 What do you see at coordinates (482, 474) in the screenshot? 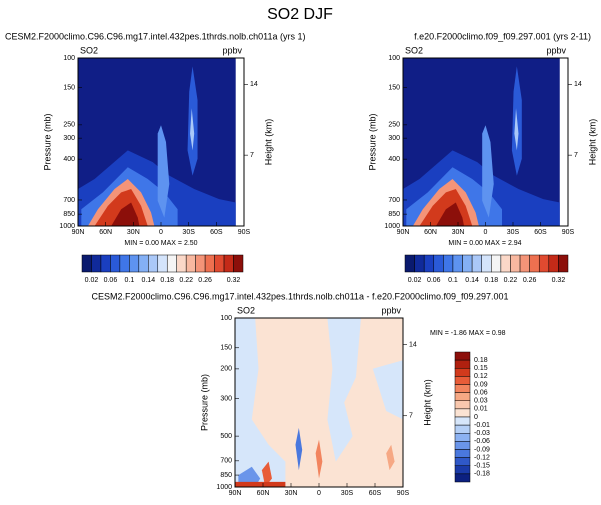
I see `colorbar-label: -0.18` at bounding box center [482, 474].